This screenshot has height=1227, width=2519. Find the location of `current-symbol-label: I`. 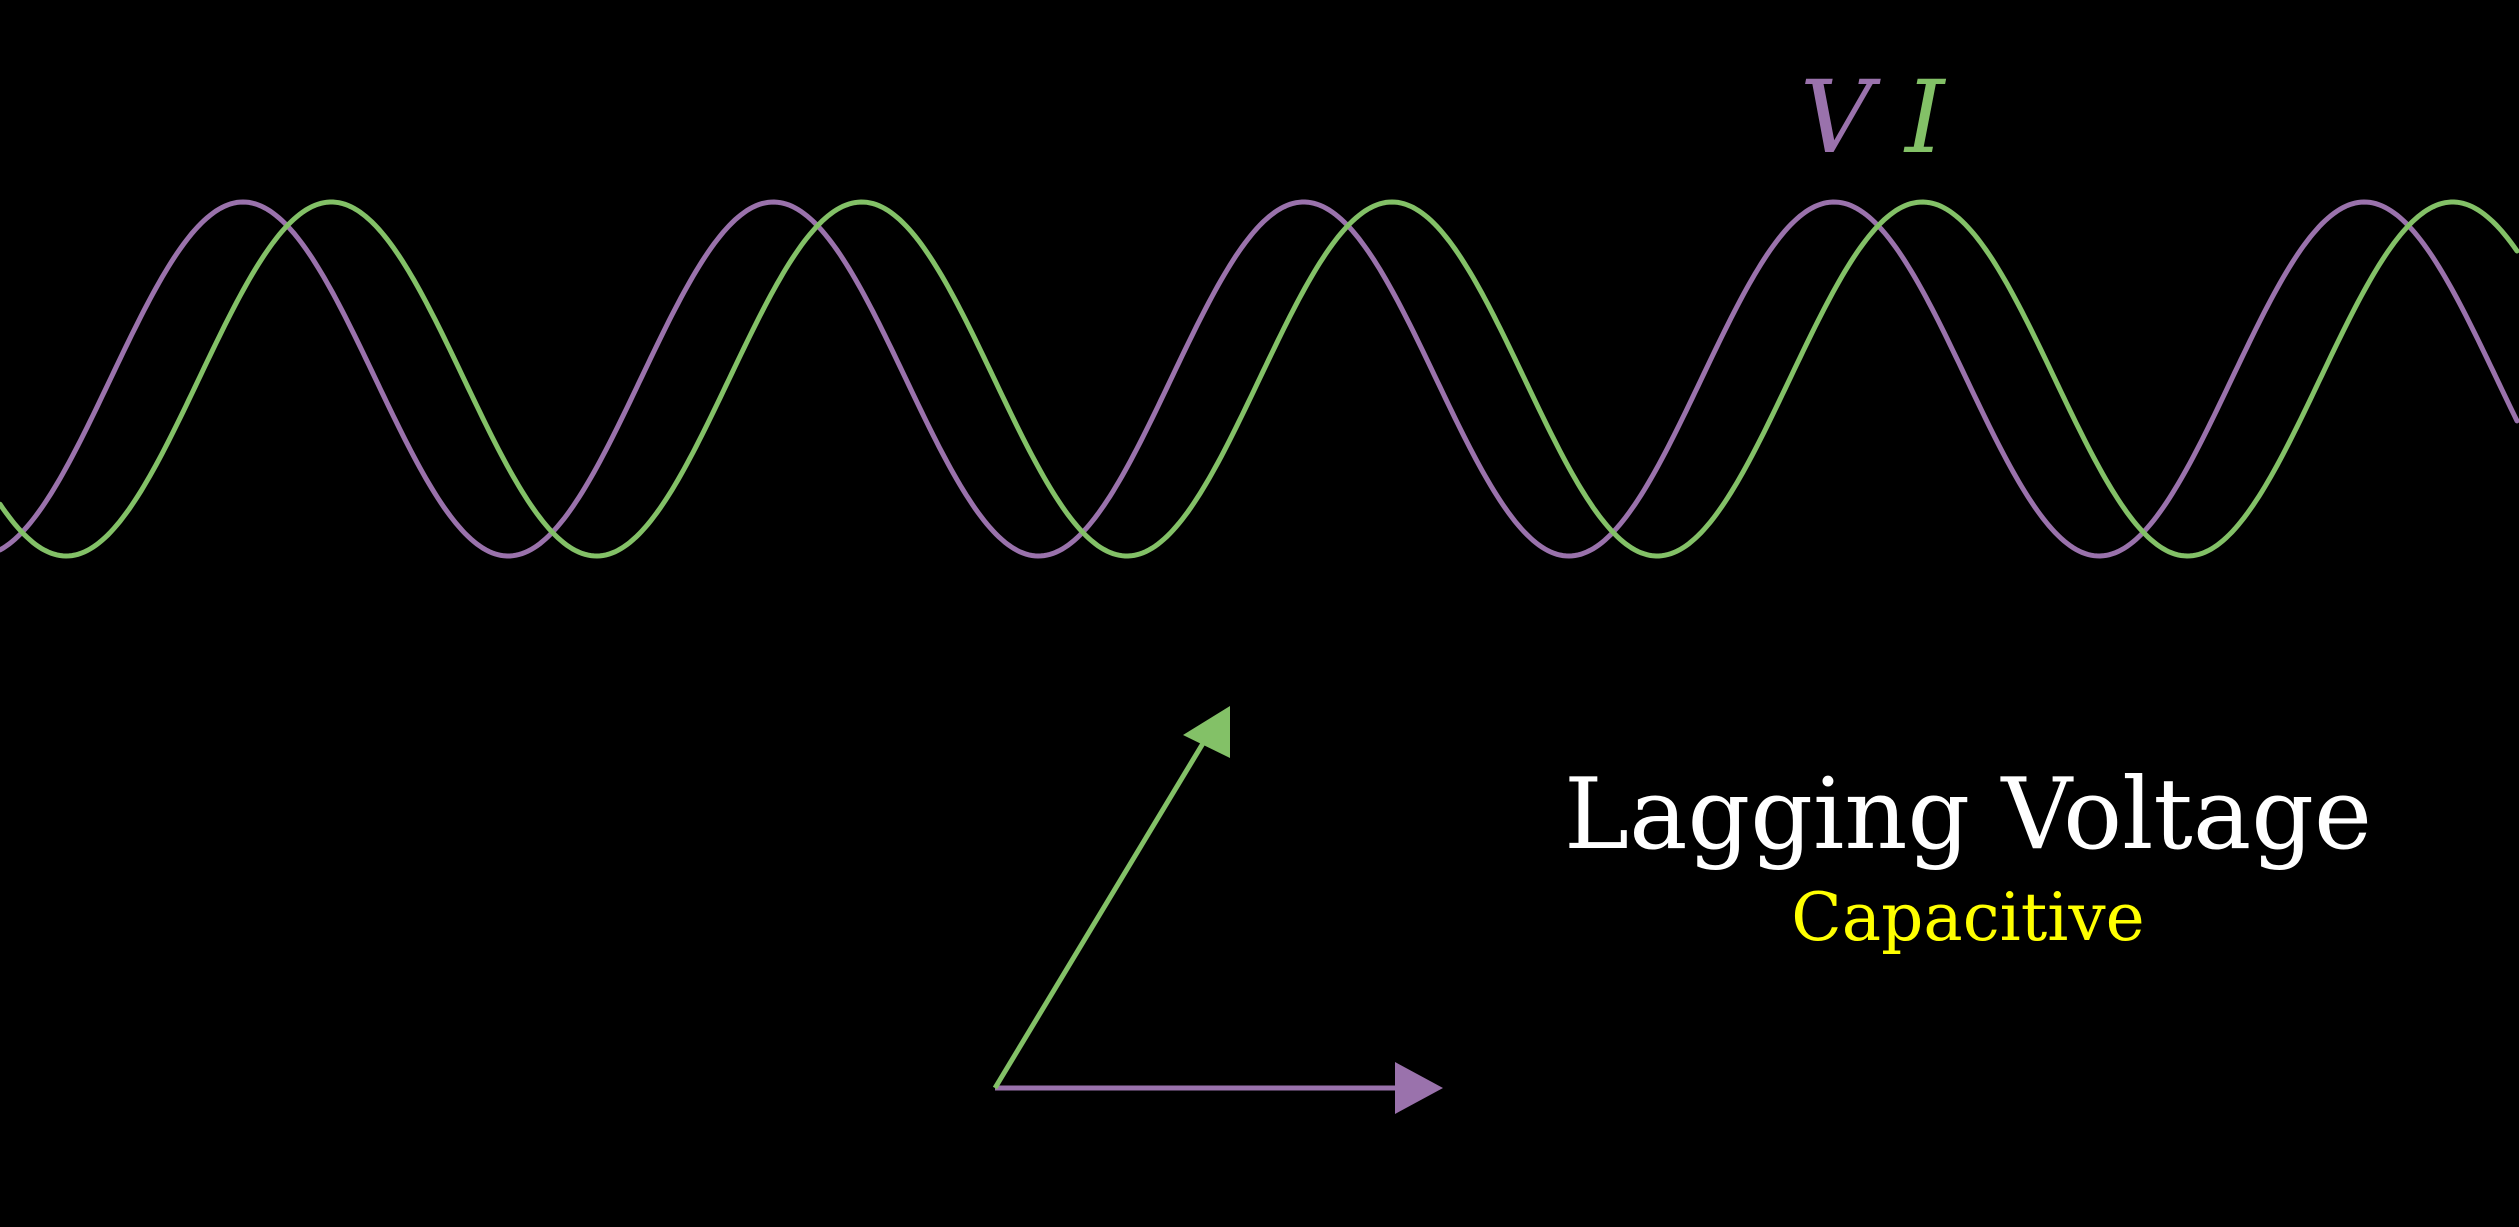

current-symbol-label: I is located at coordinates (1925, 117).